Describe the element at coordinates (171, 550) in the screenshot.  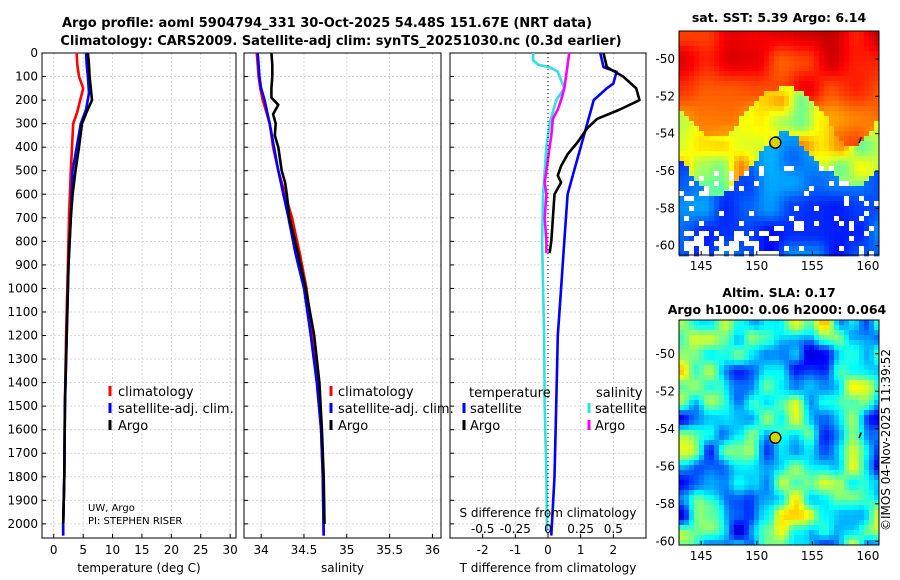
I see `x-tick-label: 20` at that location.